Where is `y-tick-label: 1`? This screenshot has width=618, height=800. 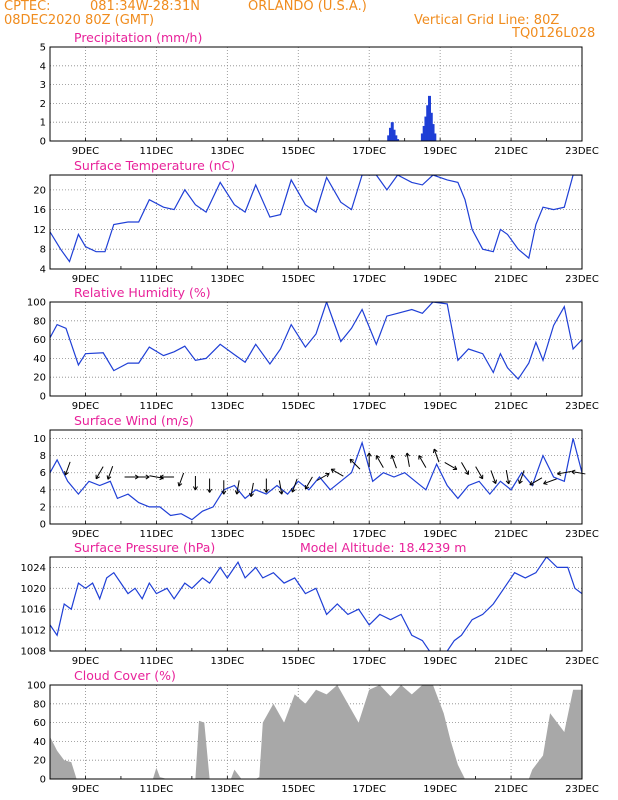
y-tick-label: 1 is located at coordinates (43, 123).